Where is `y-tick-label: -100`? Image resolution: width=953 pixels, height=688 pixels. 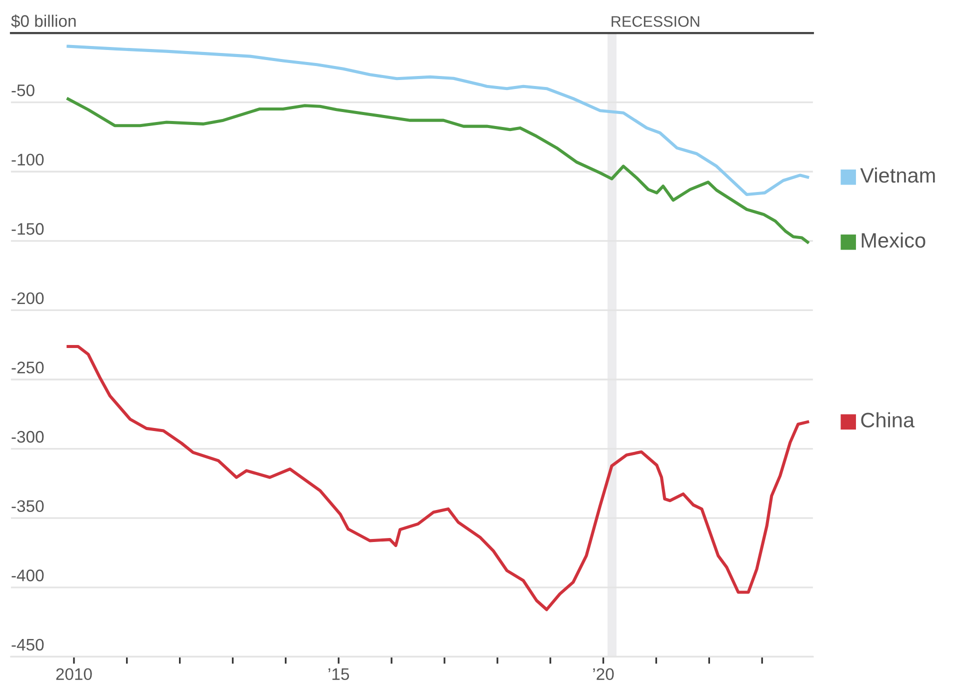 y-tick-label: -100 is located at coordinates (28, 160).